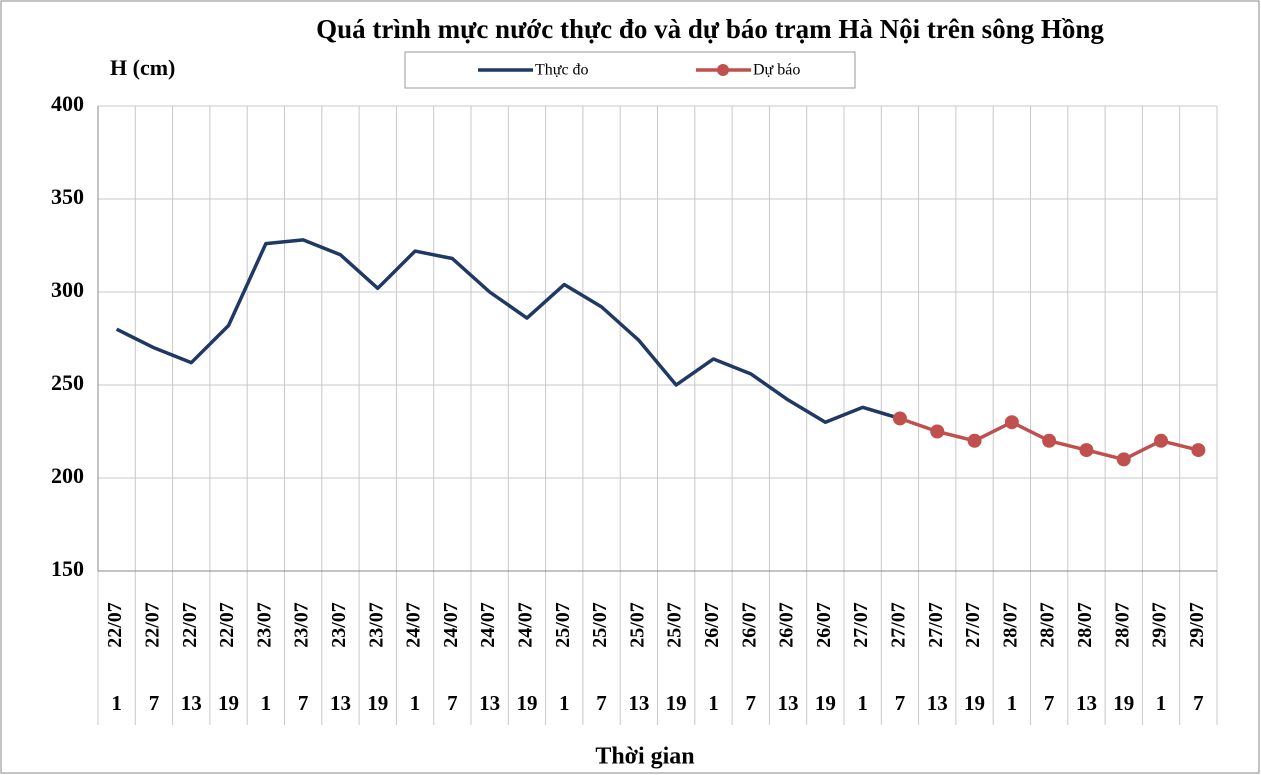 Image resolution: width=1261 pixels, height=775 pixels. I want to click on legend-label: Dự báo, so click(776, 70).